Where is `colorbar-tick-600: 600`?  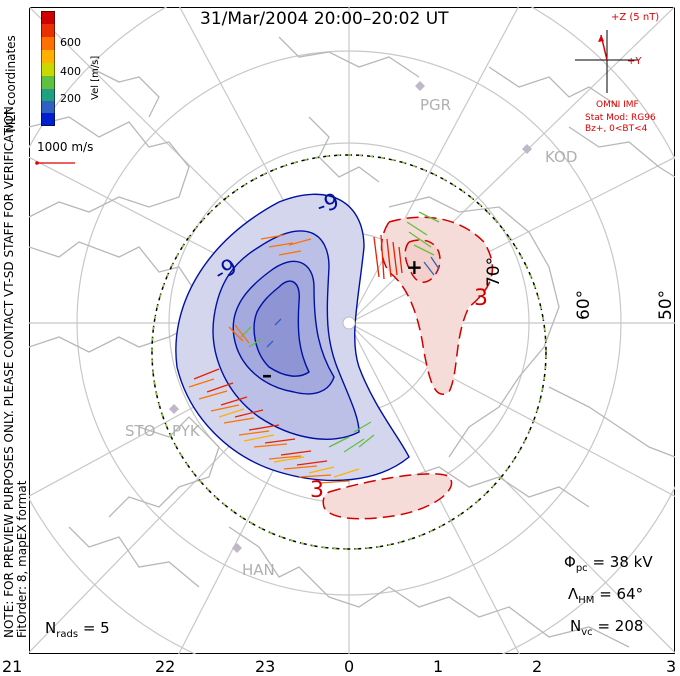 colorbar-tick-600: 600 is located at coordinates (70, 42).